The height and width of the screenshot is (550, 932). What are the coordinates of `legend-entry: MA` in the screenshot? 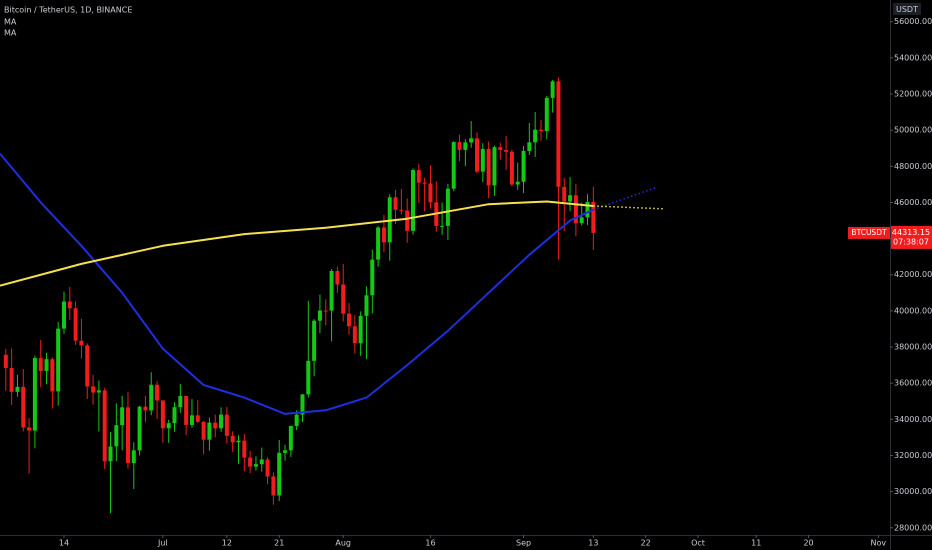 It's located at (10, 22).